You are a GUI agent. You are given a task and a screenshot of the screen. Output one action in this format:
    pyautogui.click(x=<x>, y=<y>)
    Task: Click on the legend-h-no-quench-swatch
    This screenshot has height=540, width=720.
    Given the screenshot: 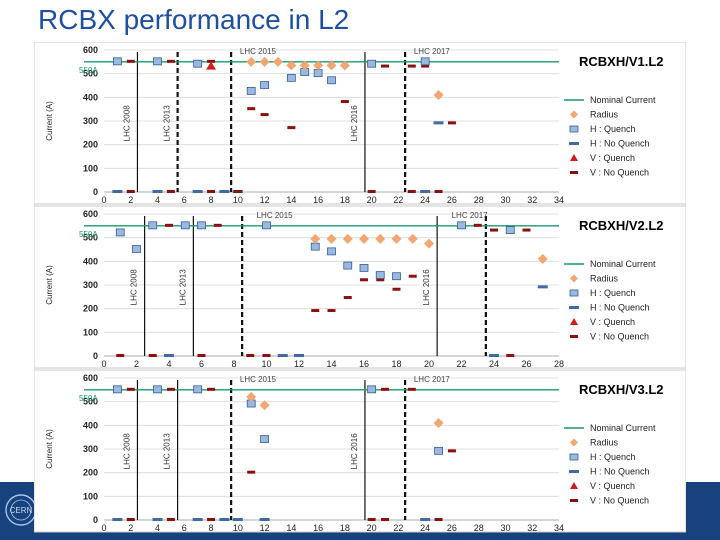 What is the action you would take?
    pyautogui.click(x=574, y=307)
    